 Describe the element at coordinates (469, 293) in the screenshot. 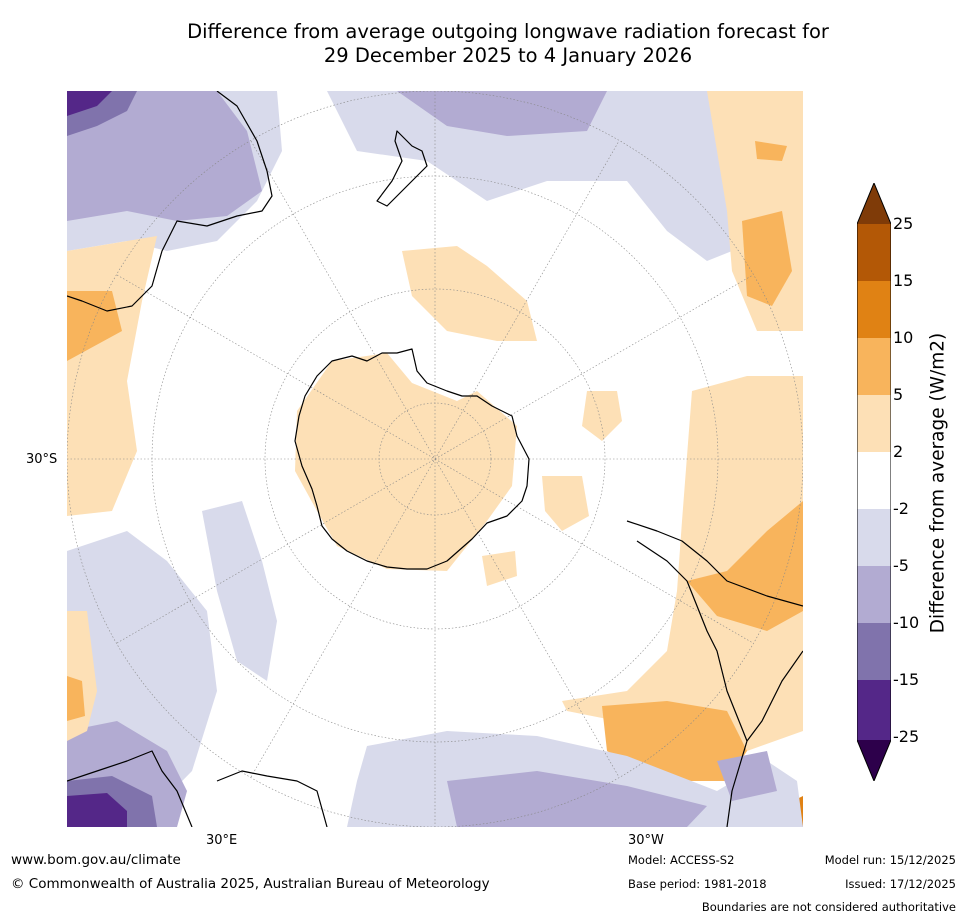

I see `anomaly-region-ross-sea` at that location.